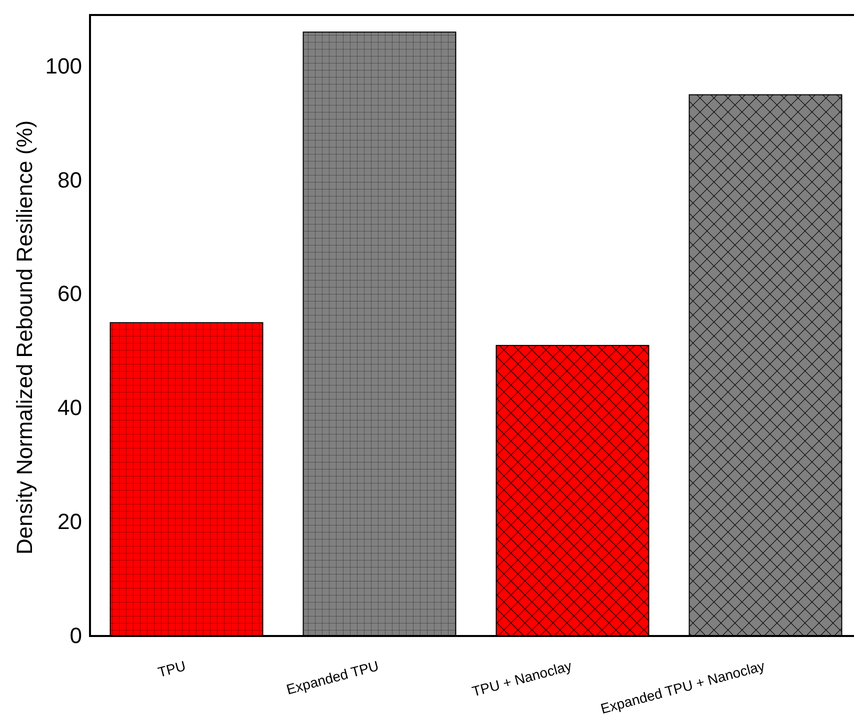  I want to click on y-tick-label: 100, so click(63, 65).